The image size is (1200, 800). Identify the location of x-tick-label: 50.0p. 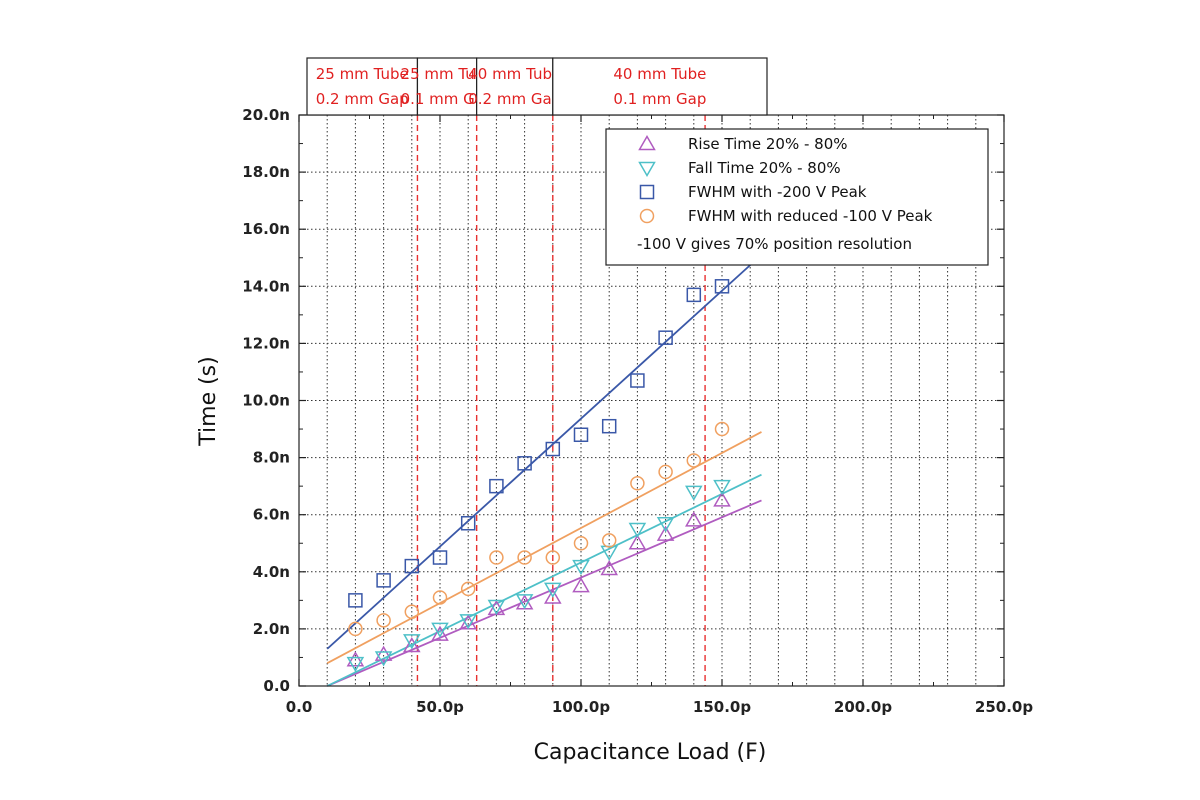
(440, 707).